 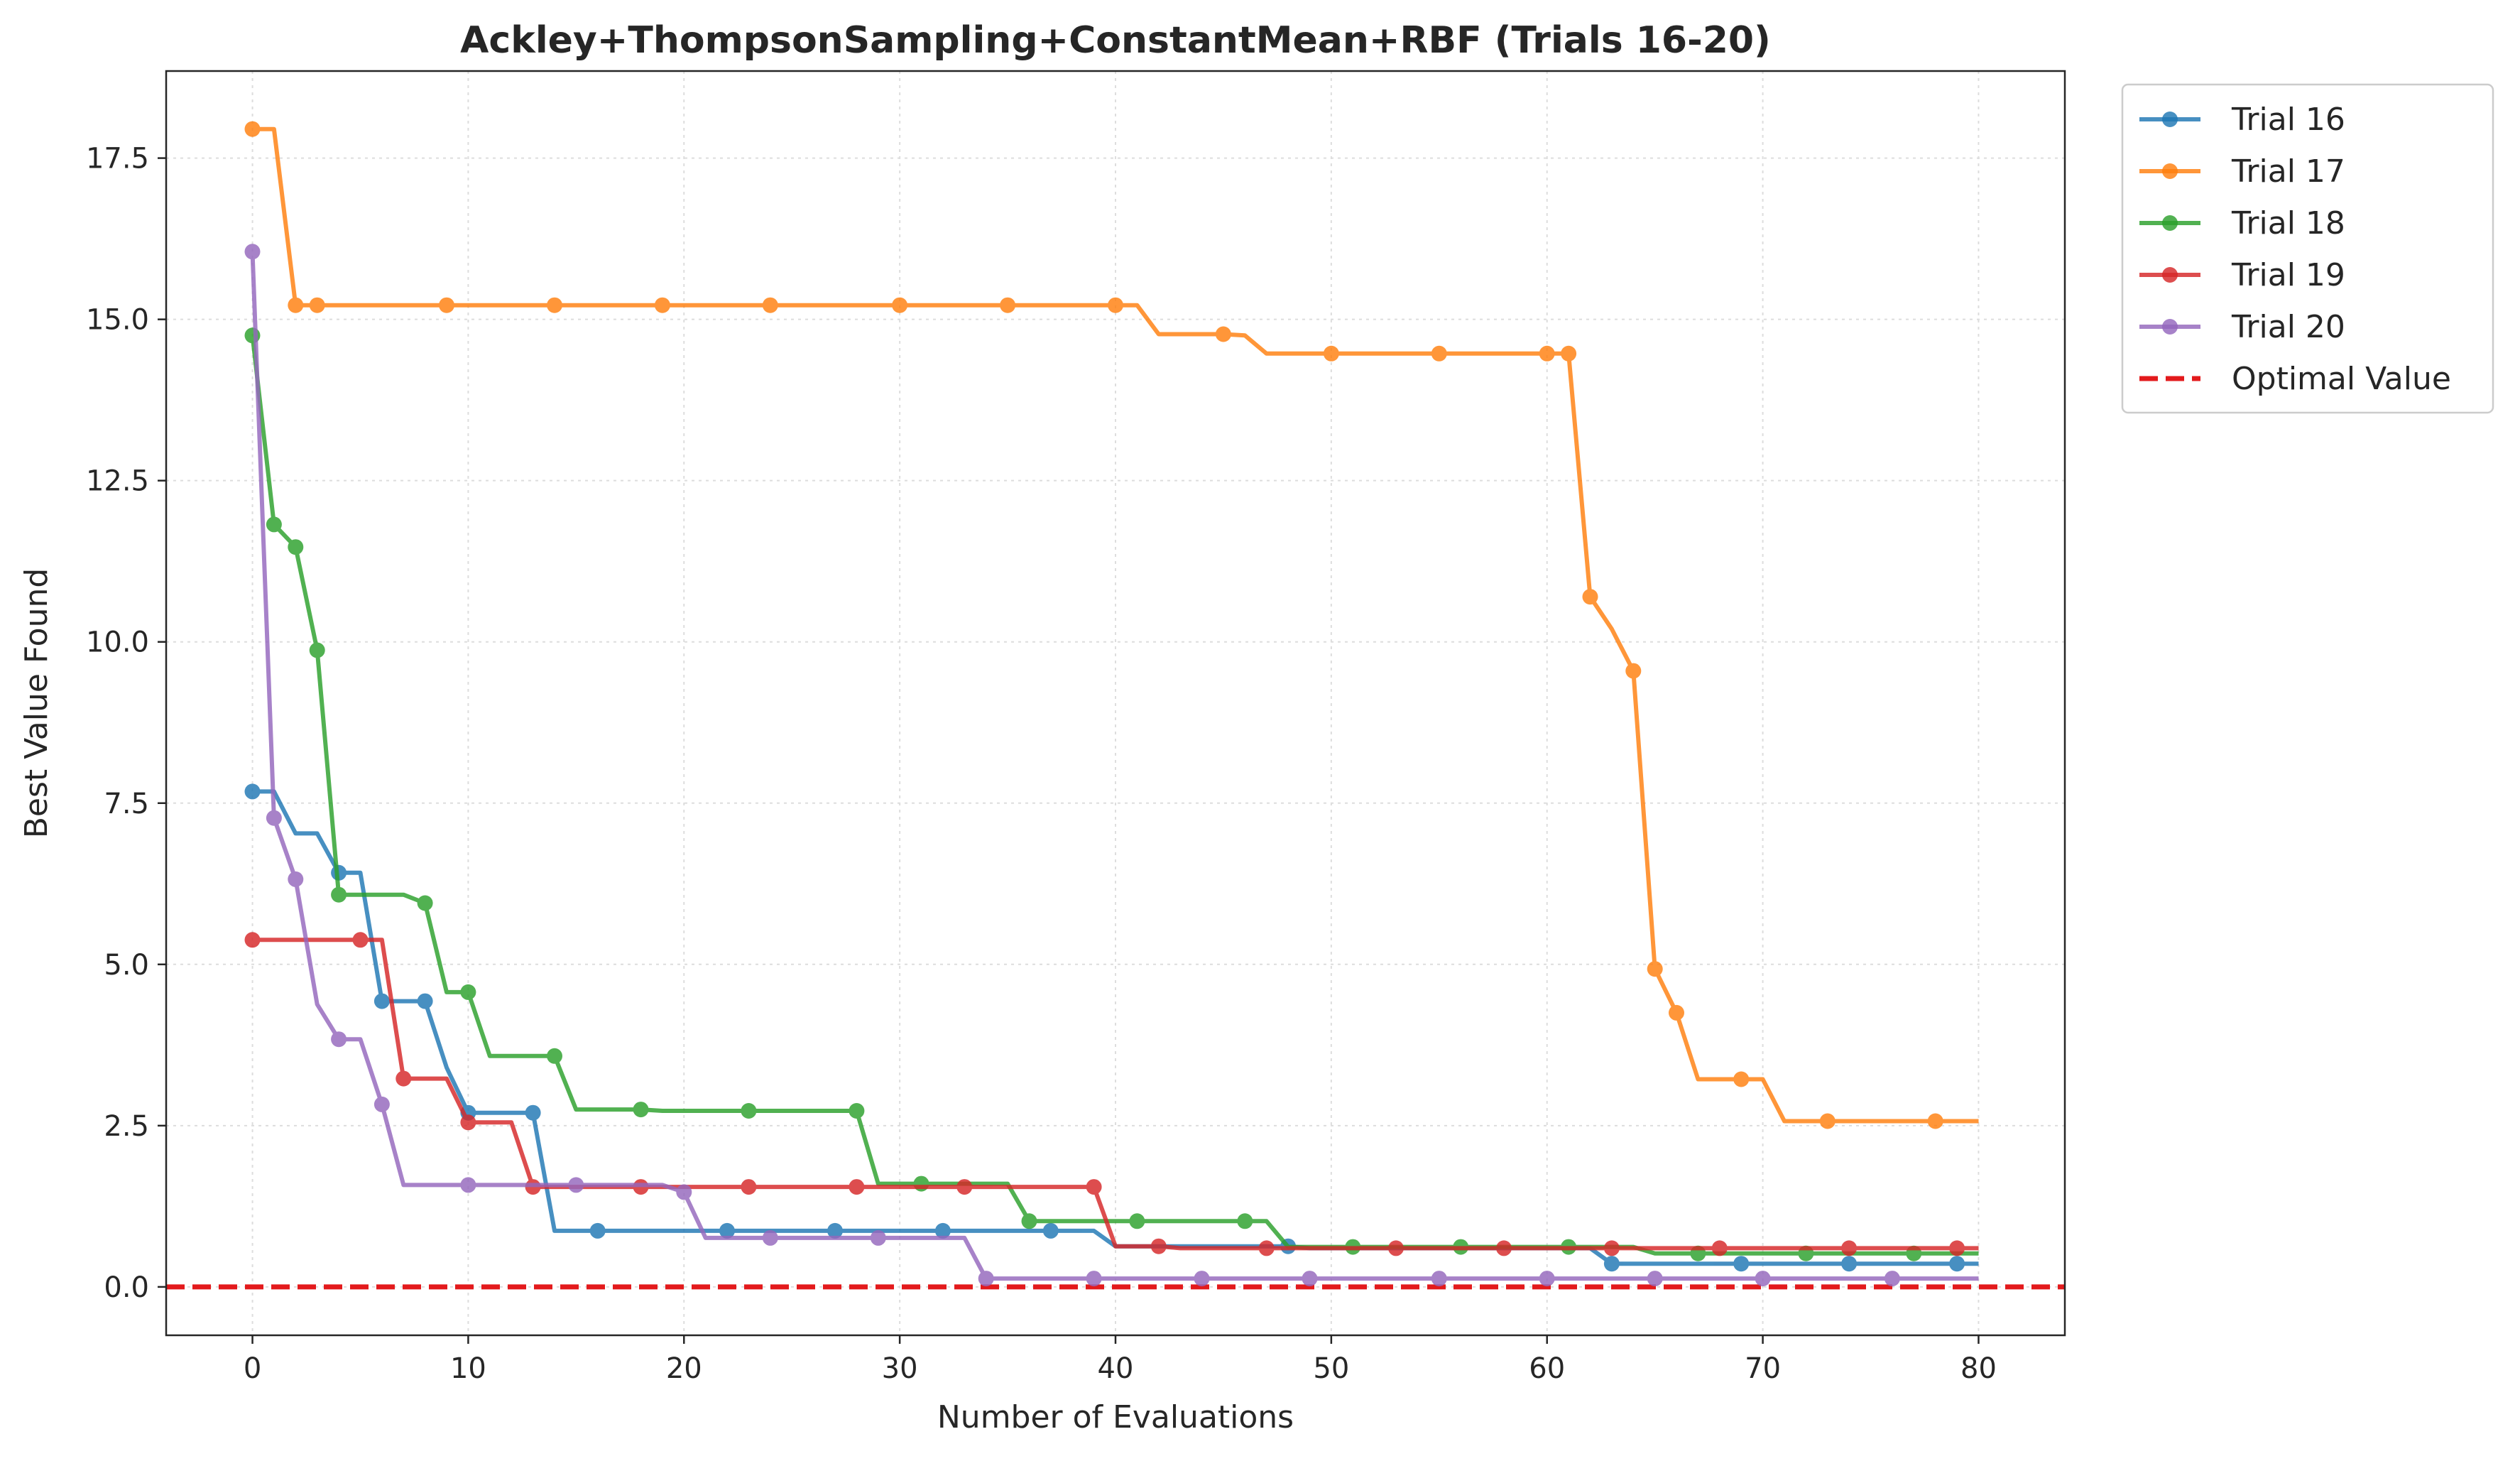 What do you see at coordinates (118, 159) in the screenshot?
I see `y-tick-label: 17.5` at bounding box center [118, 159].